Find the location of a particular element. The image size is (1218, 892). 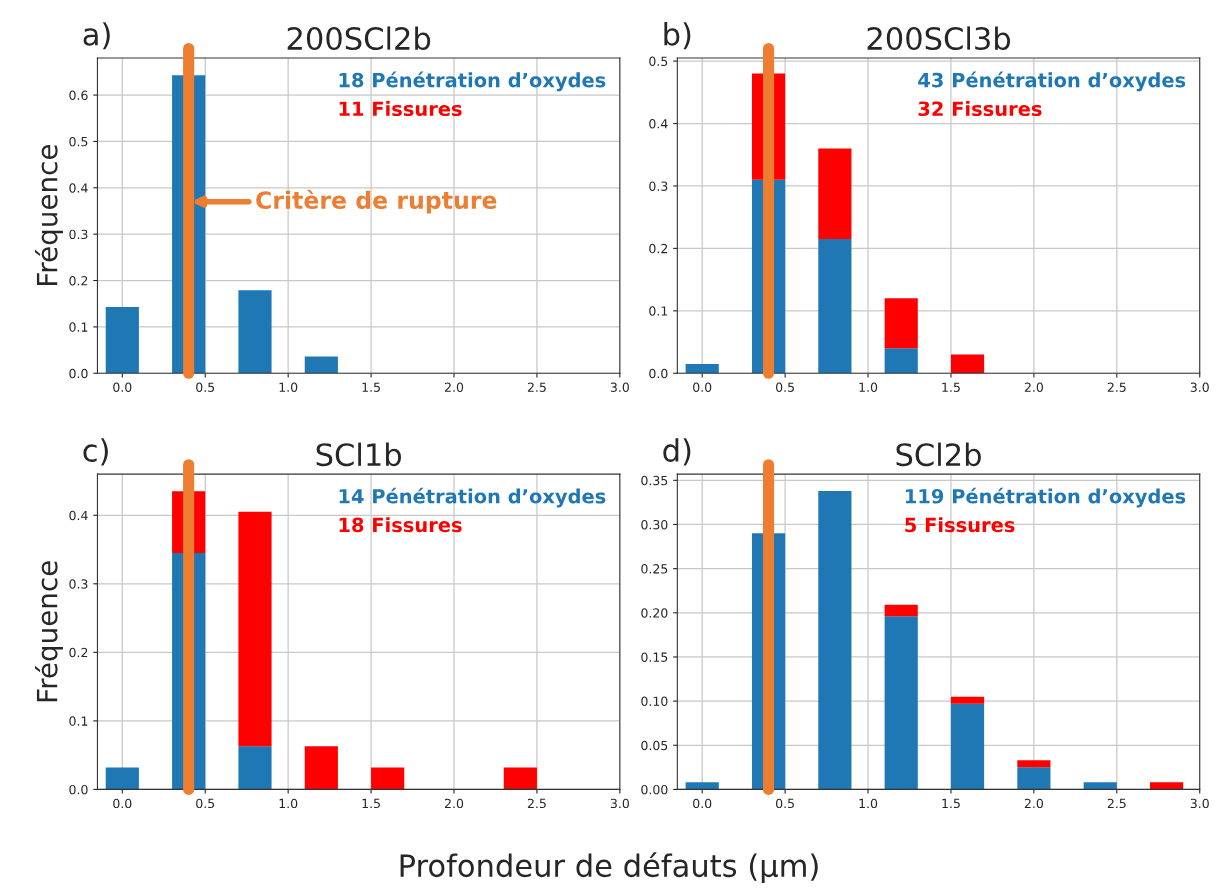

y-tick-label: 0.15 is located at coordinates (654, 657).